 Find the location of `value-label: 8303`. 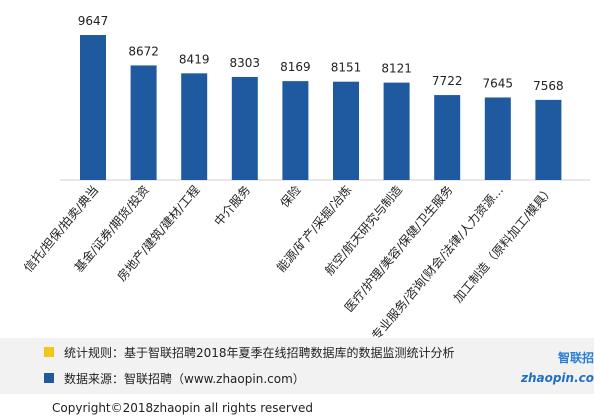

value-label: 8303 is located at coordinates (245, 63).